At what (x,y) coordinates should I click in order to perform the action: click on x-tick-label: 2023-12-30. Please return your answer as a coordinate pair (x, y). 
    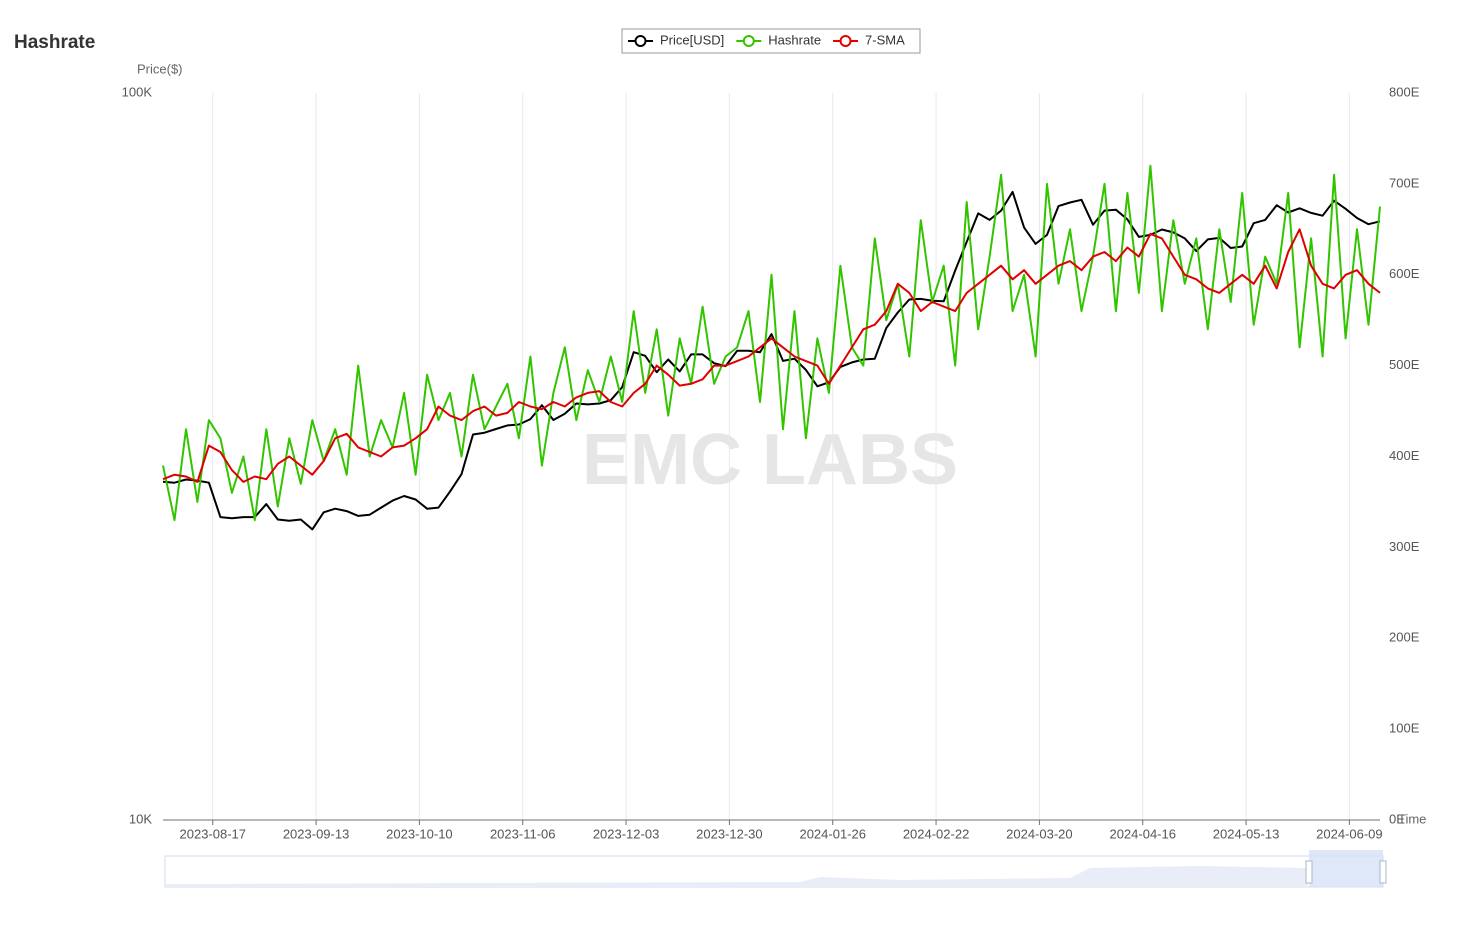
    Looking at the image, I should click on (729, 833).